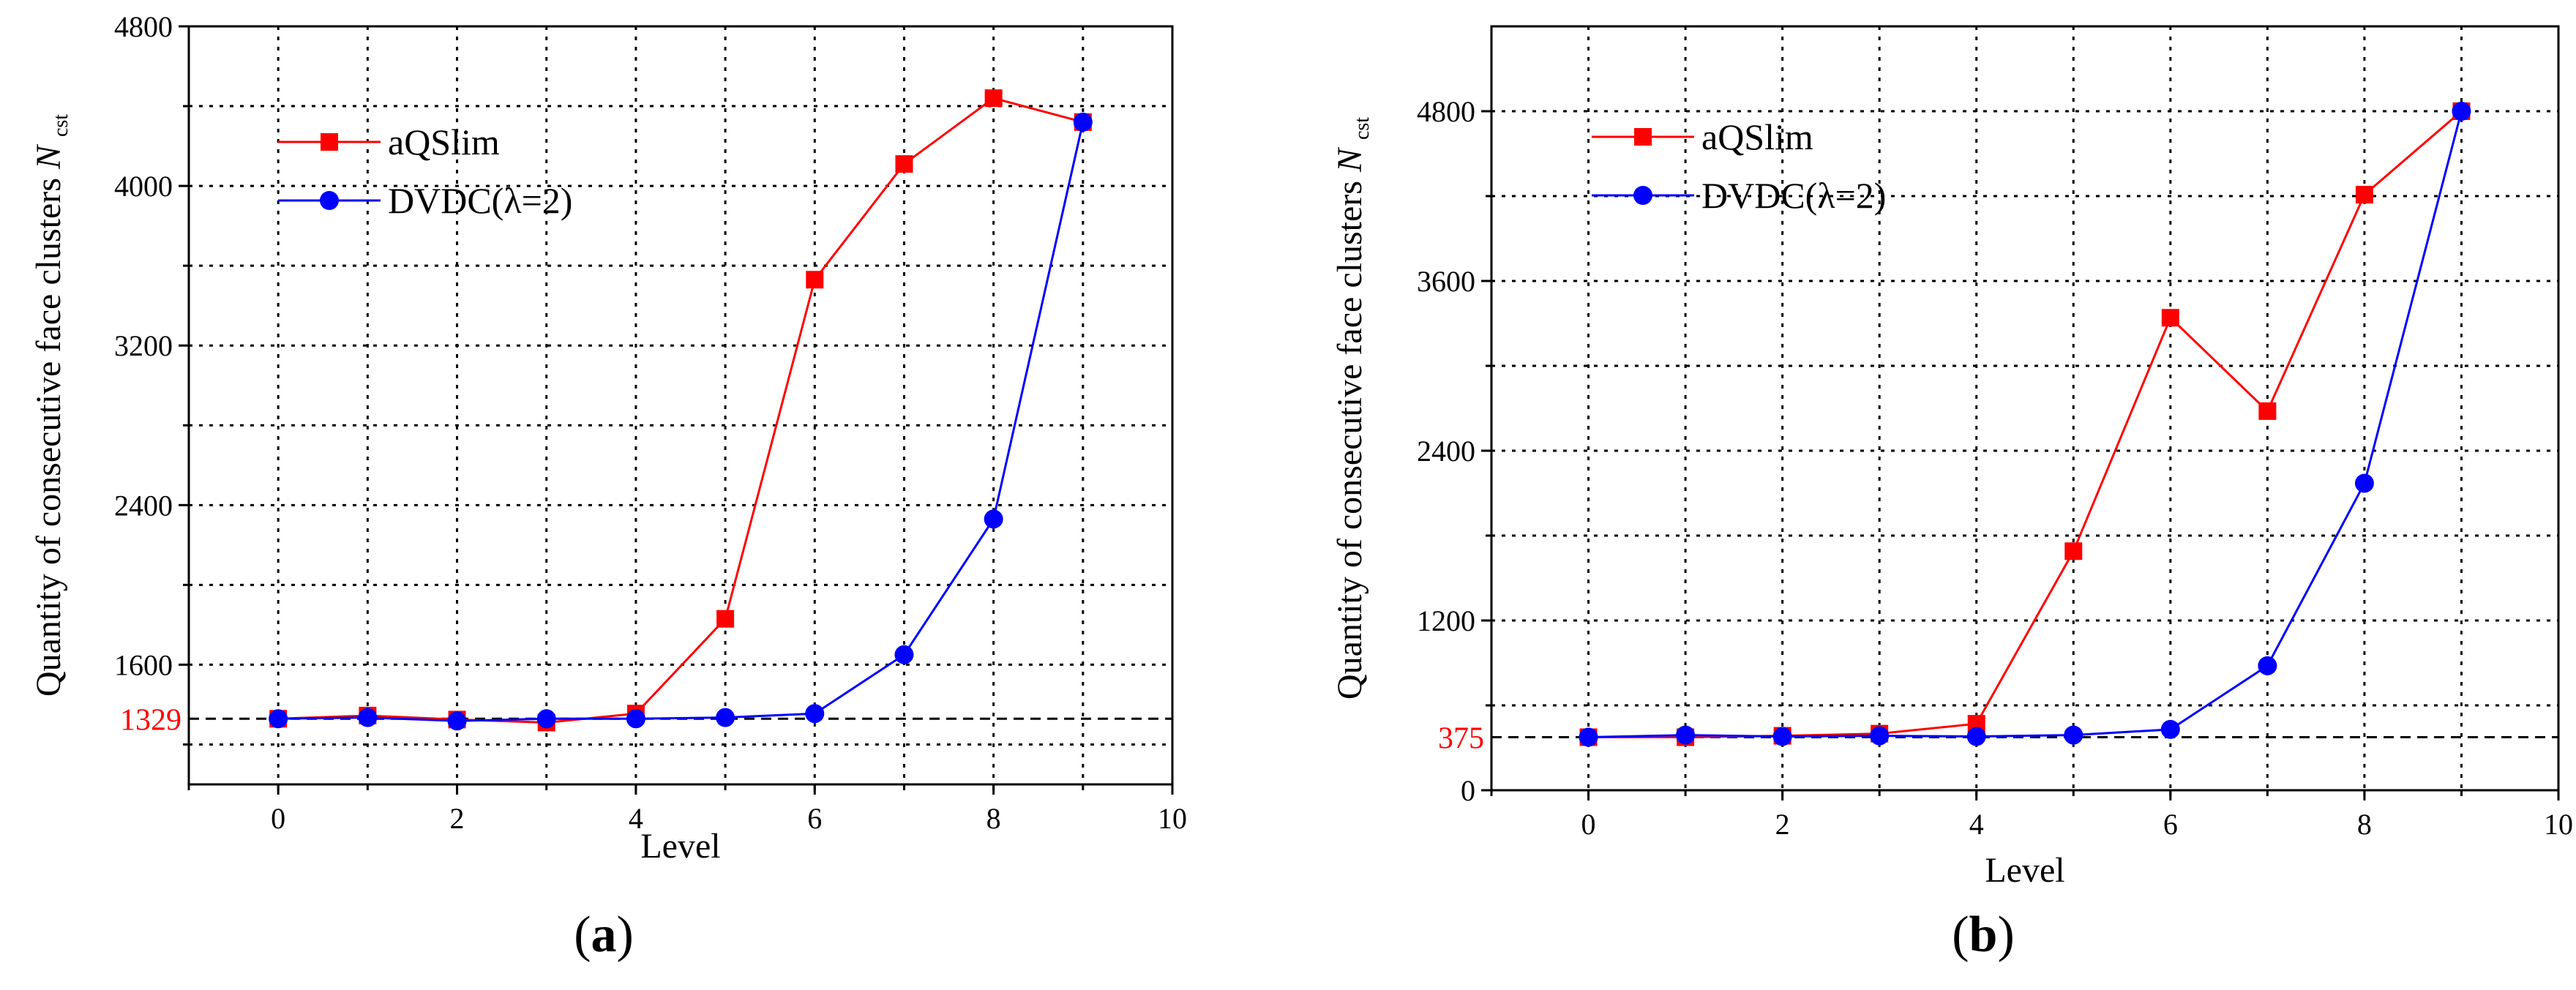 The height and width of the screenshot is (990, 2576). What do you see at coordinates (1446, 281) in the screenshot?
I see `y-tick-label: 3600` at bounding box center [1446, 281].